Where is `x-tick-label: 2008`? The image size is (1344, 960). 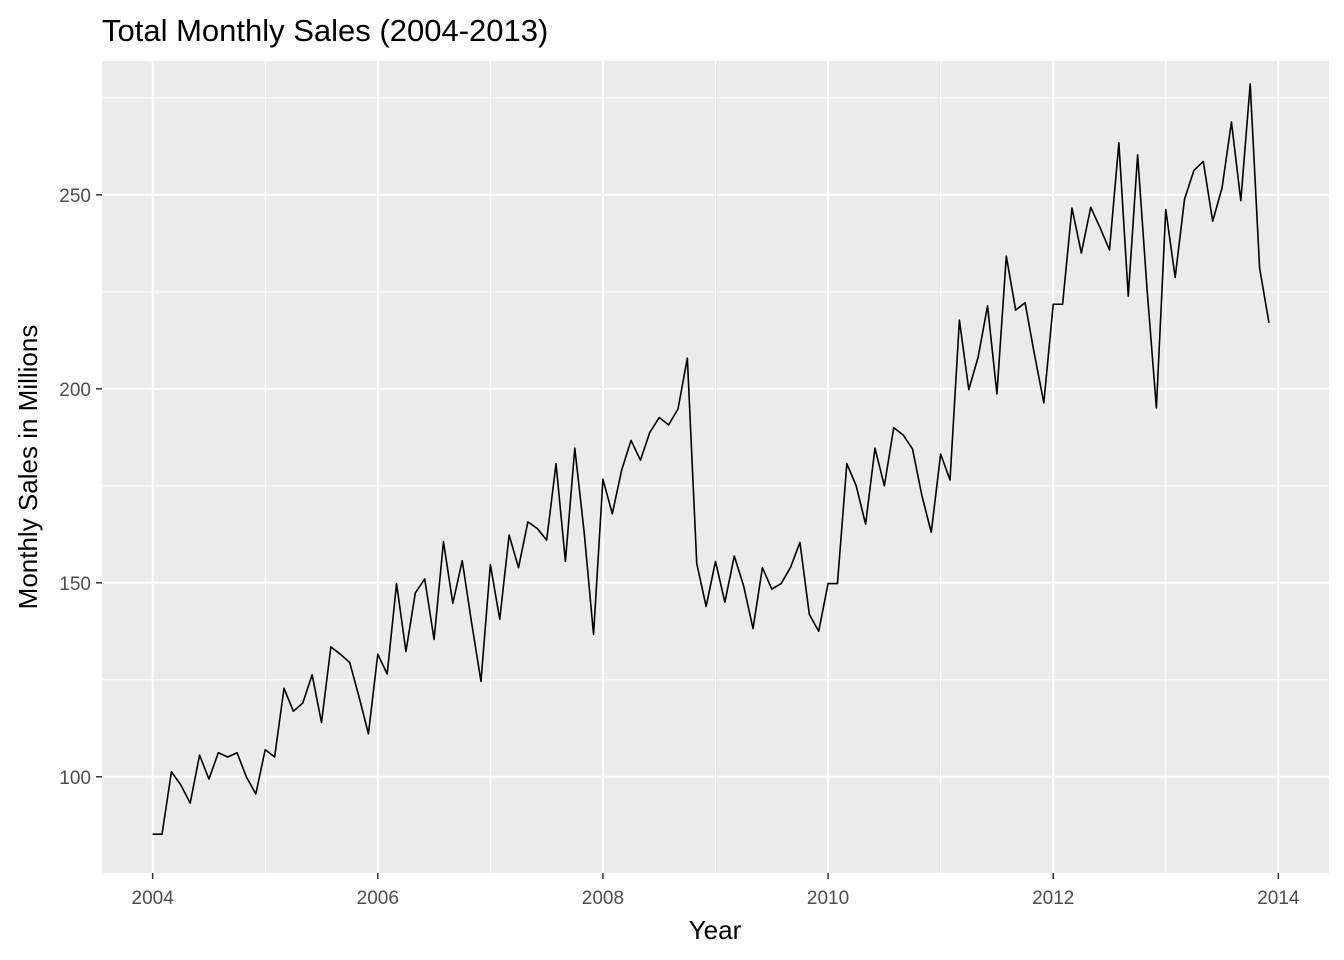 x-tick-label: 2008 is located at coordinates (603, 898).